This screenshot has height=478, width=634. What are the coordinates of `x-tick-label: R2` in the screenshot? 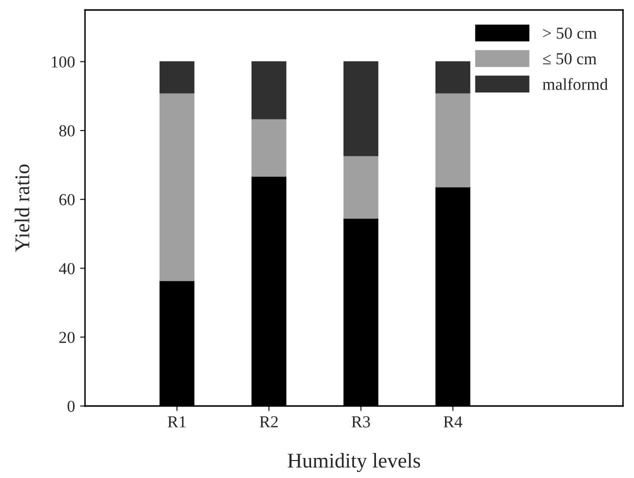 It's located at (269, 422).